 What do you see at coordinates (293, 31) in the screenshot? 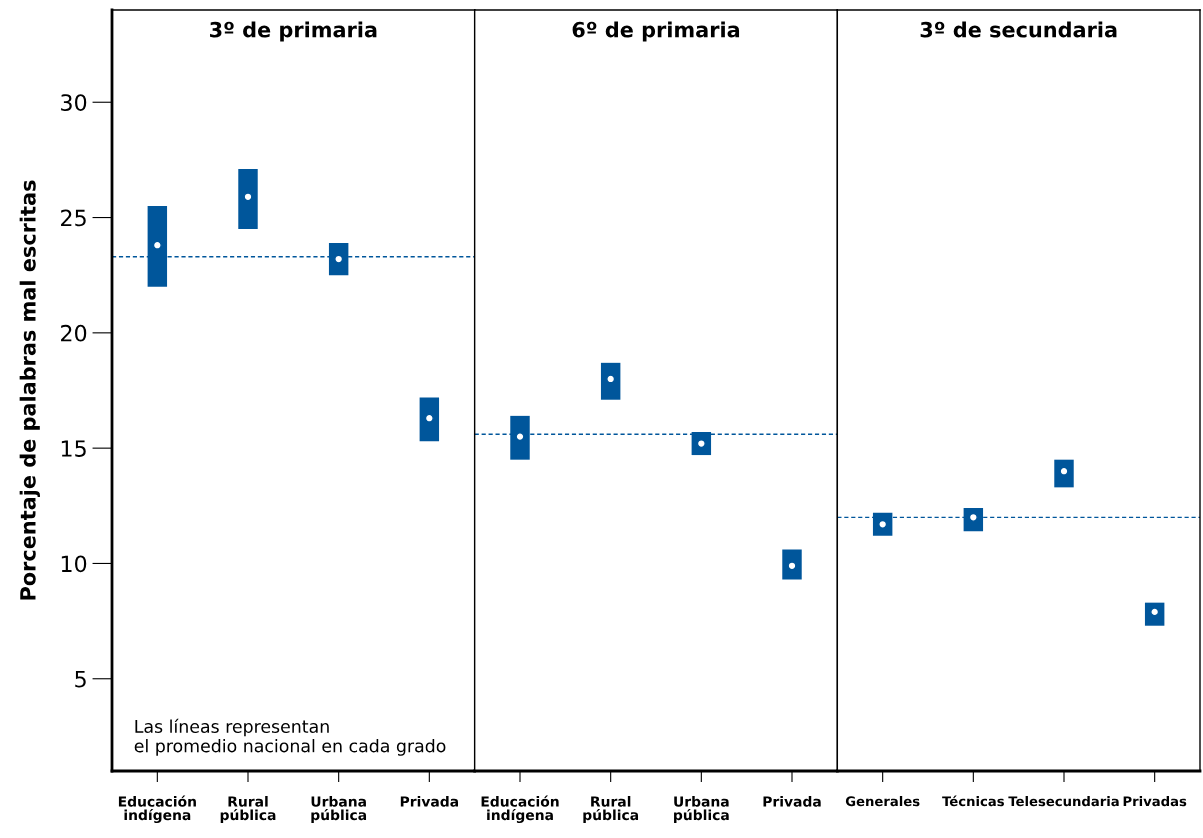
I see `text: 3º de primaria` at bounding box center [293, 31].